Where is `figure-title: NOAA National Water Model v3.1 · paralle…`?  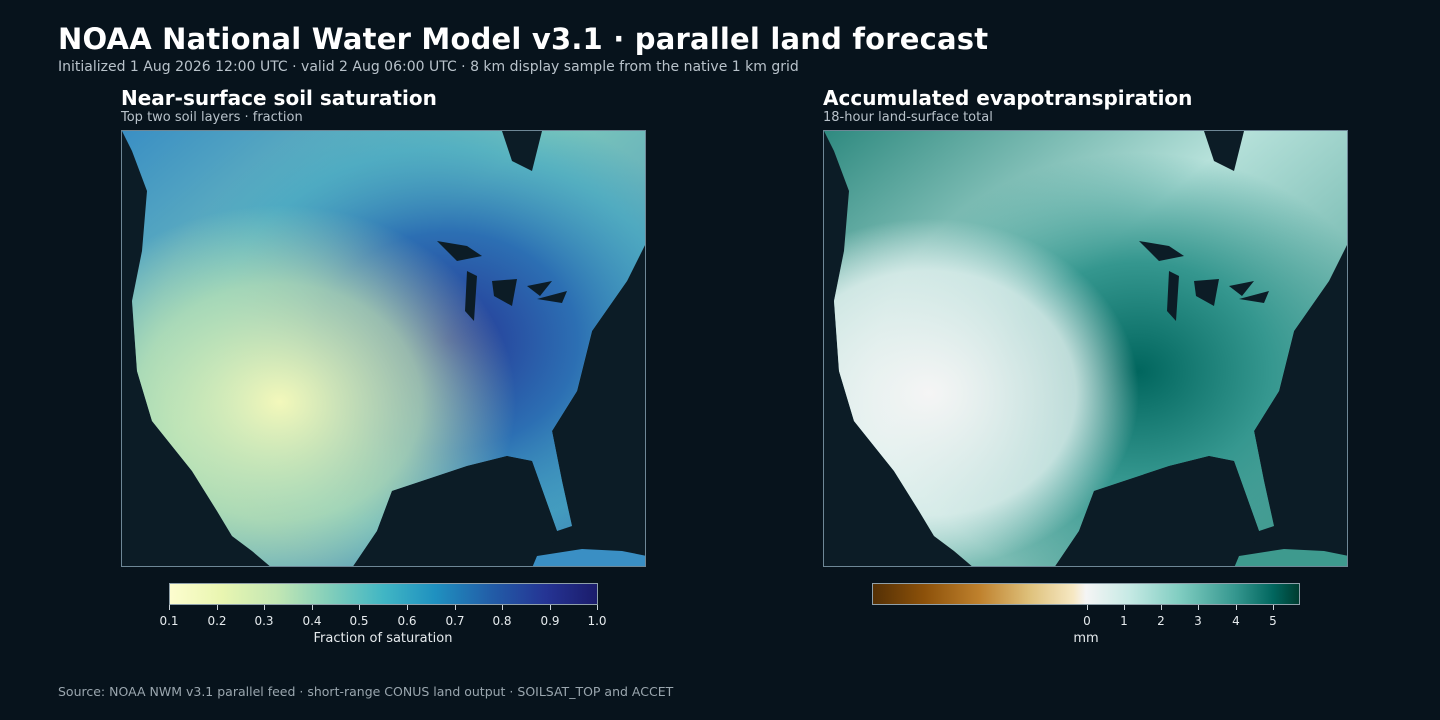 figure-title: NOAA National Water Model v3.1 · paralle… is located at coordinates (523, 39).